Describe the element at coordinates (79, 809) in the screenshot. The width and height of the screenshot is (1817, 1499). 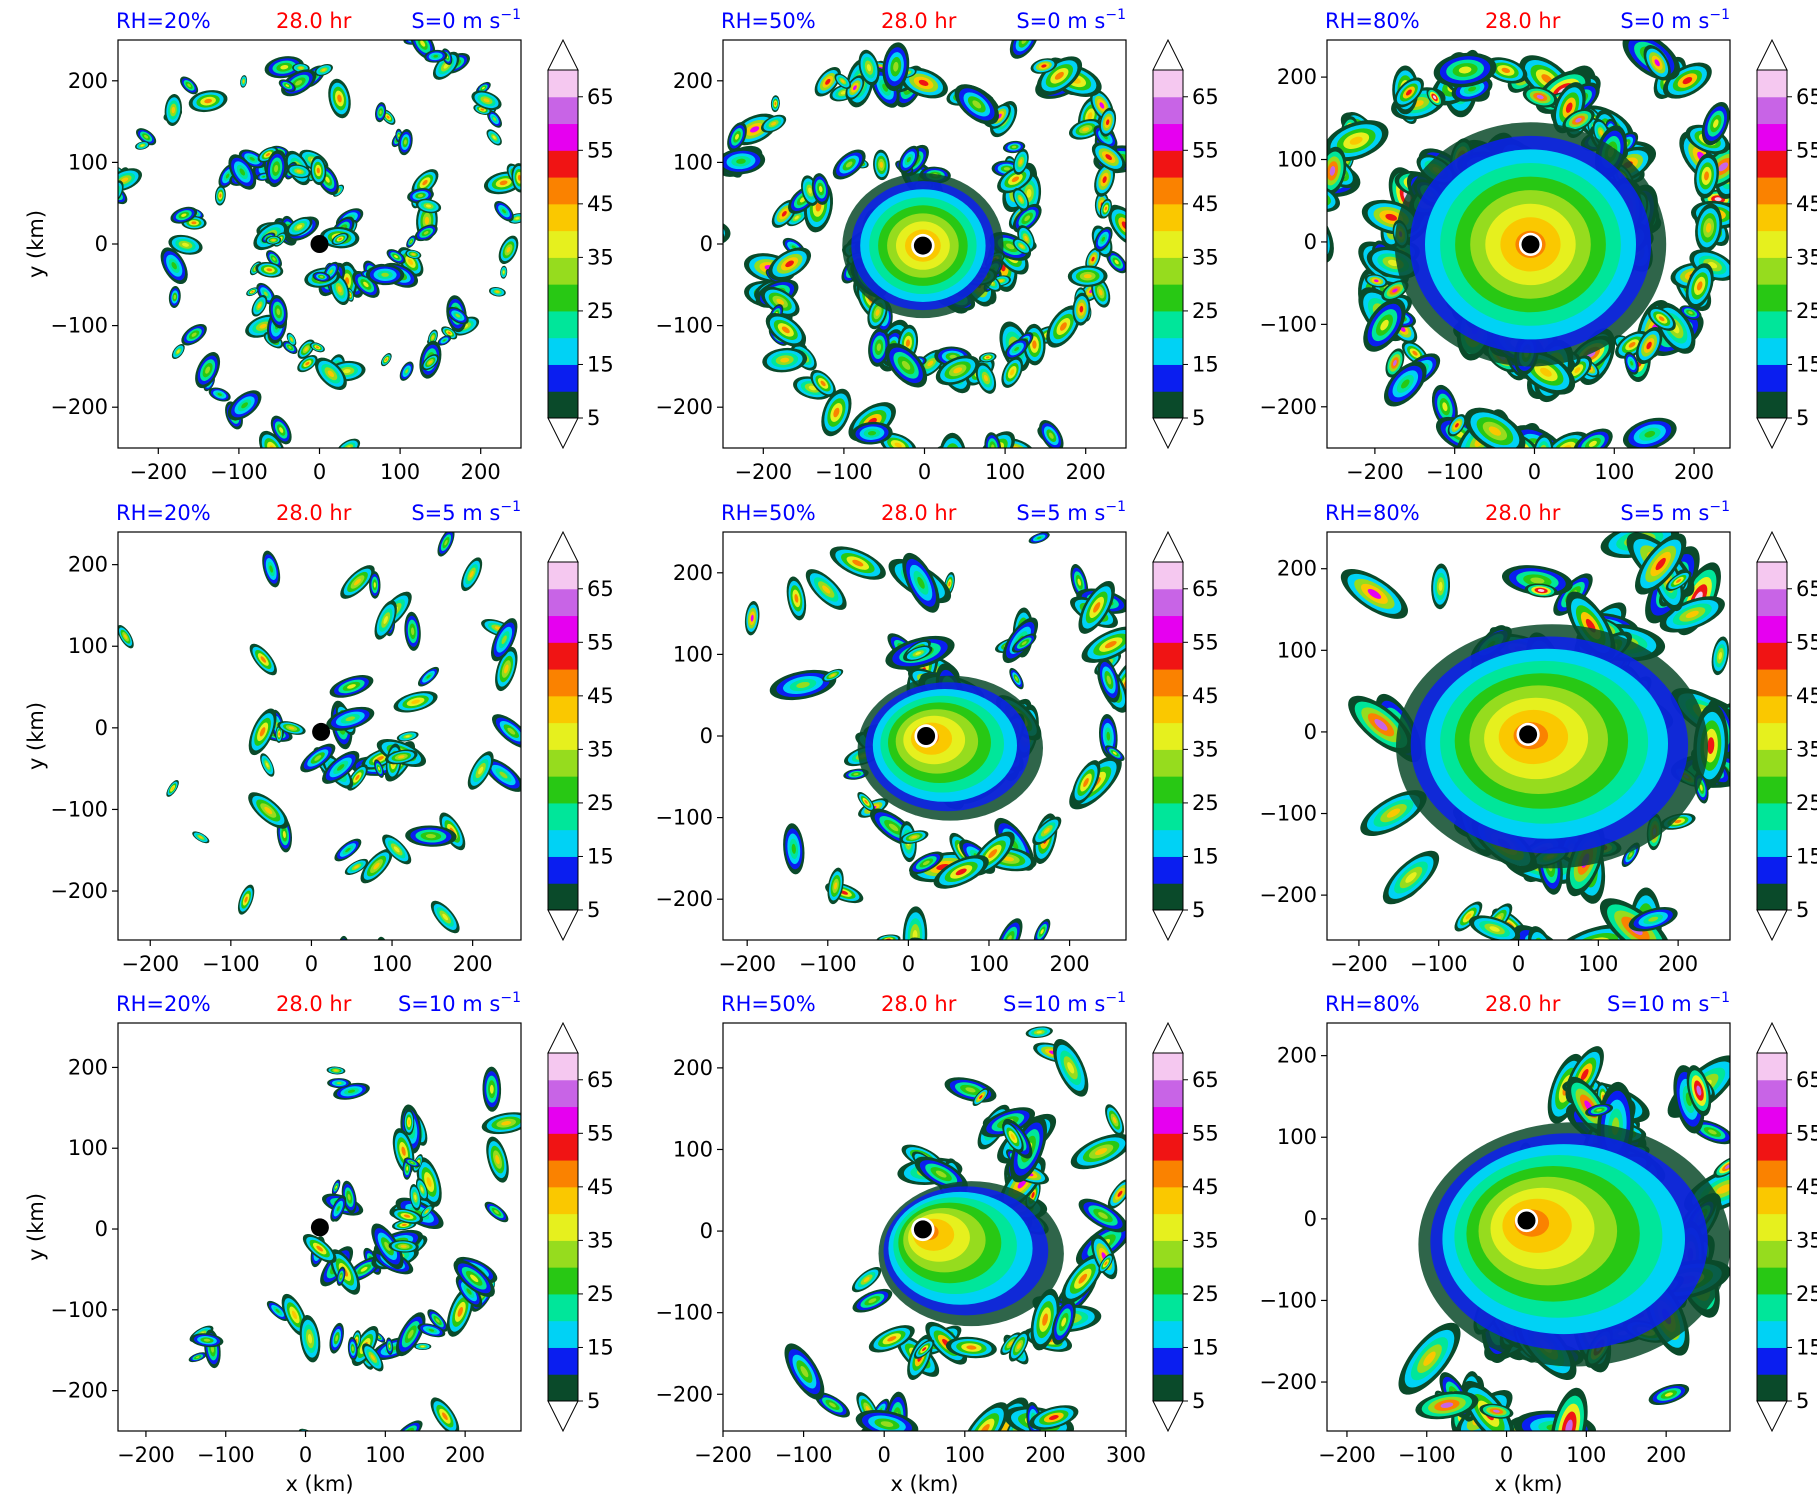
I see `y-tick-label: −100` at that location.